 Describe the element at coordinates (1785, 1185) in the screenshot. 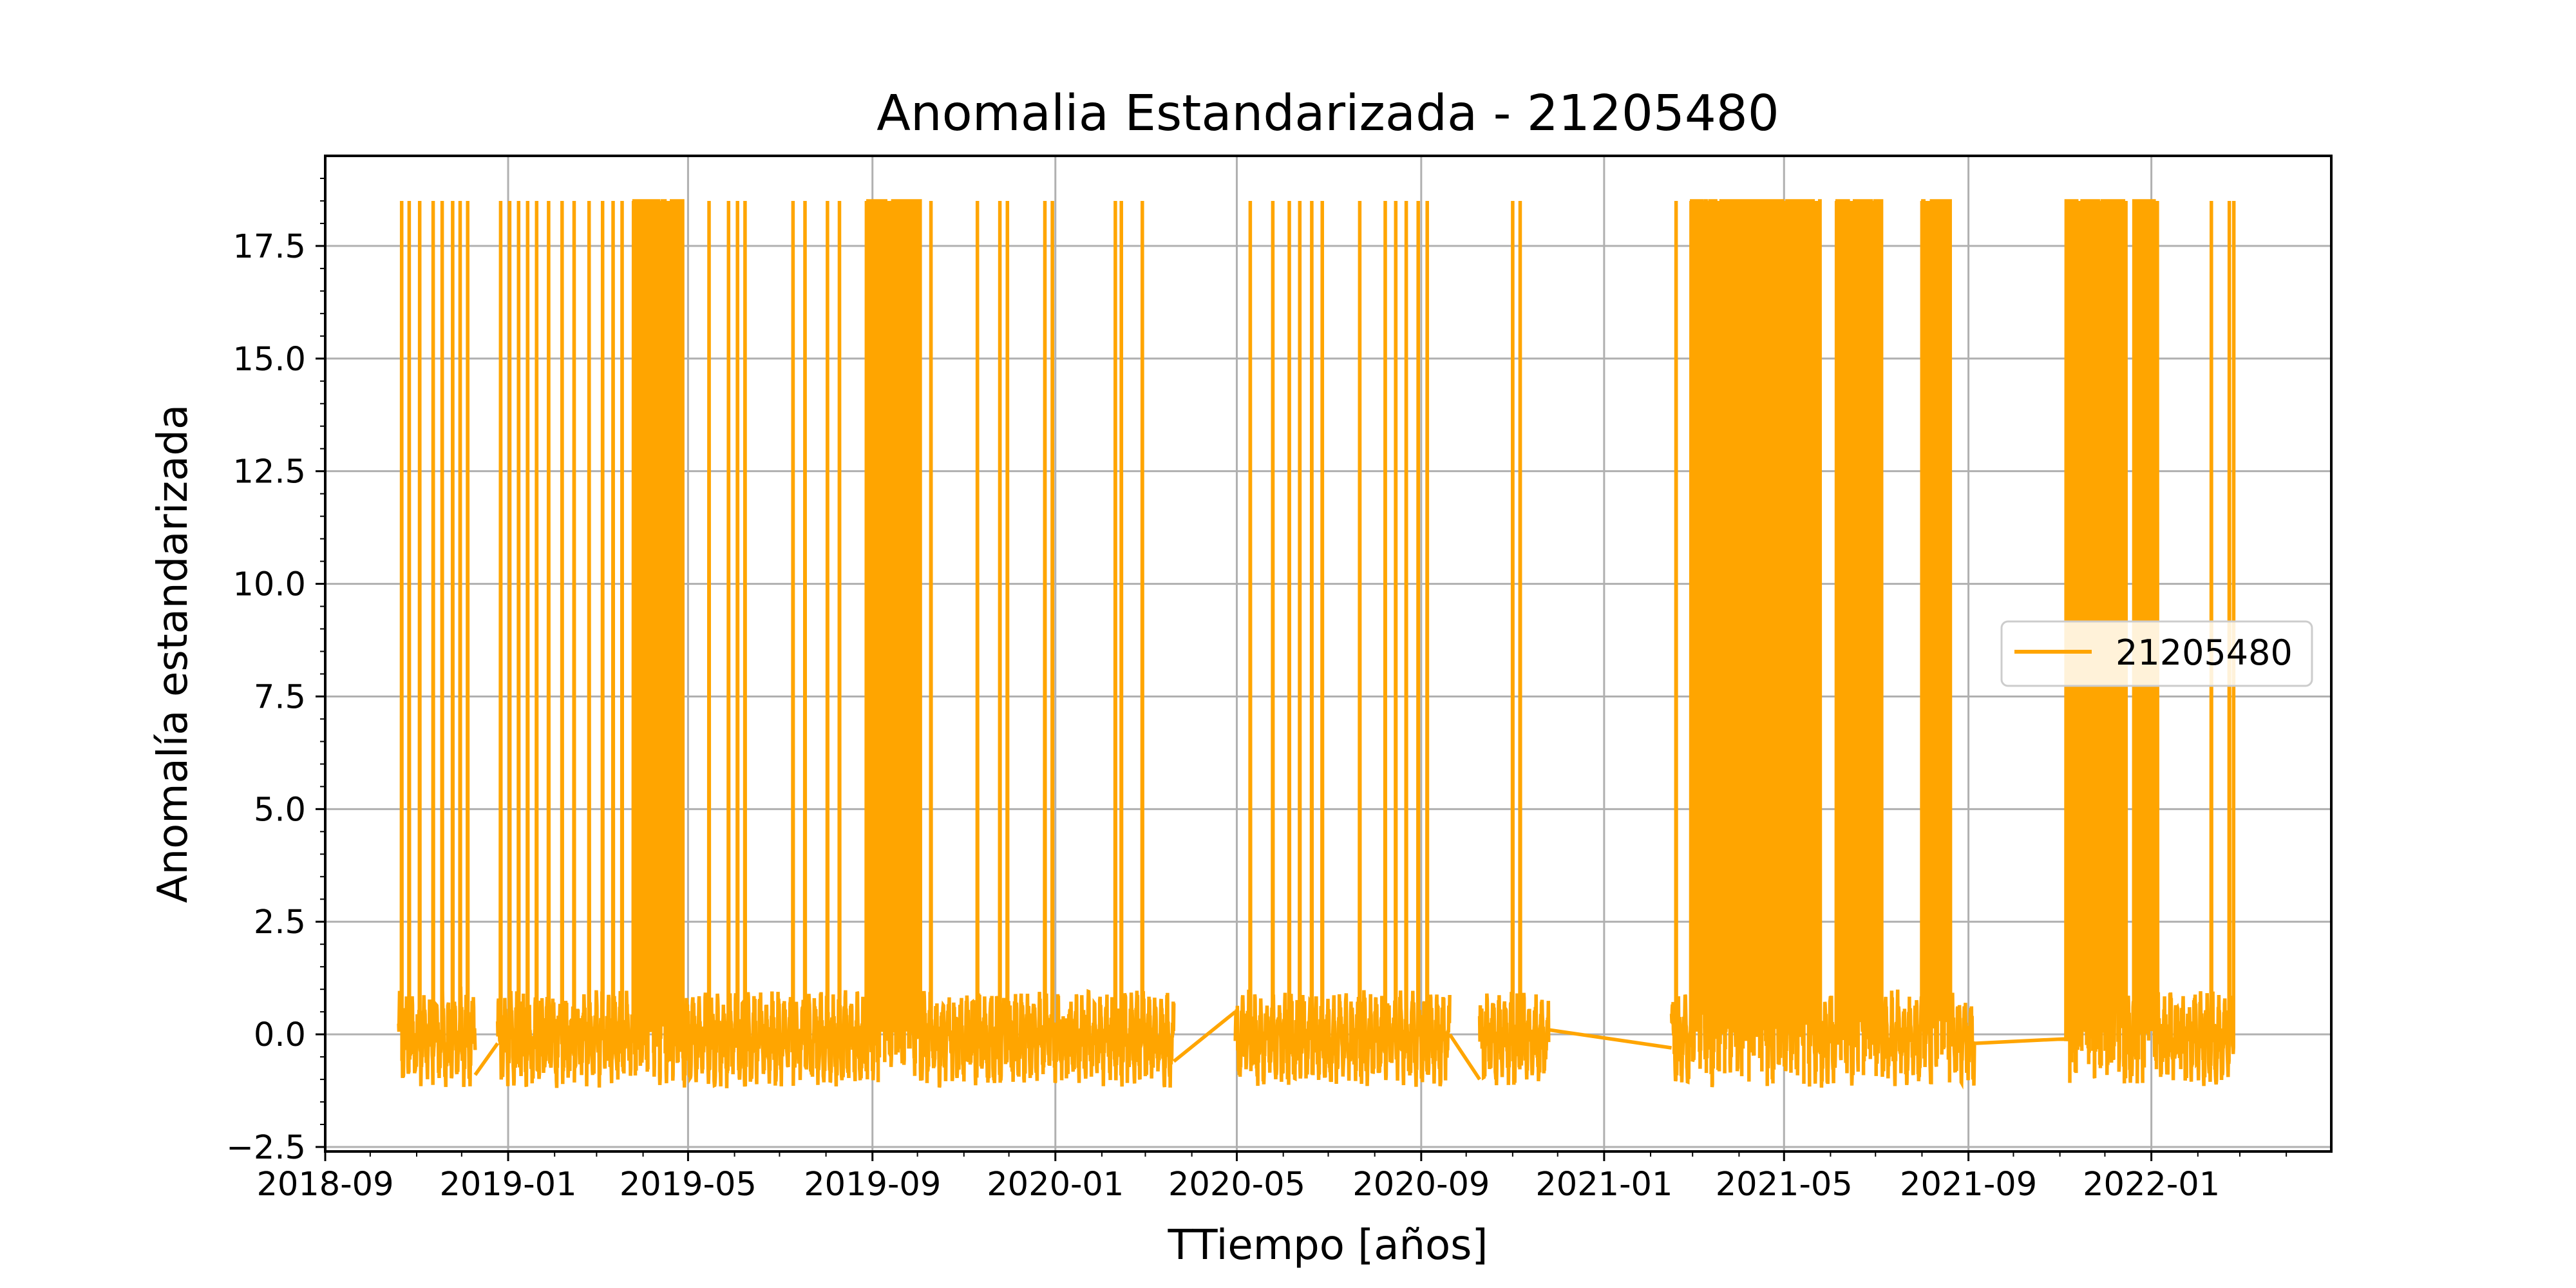

I see `x-tick-label: 2021-05` at that location.